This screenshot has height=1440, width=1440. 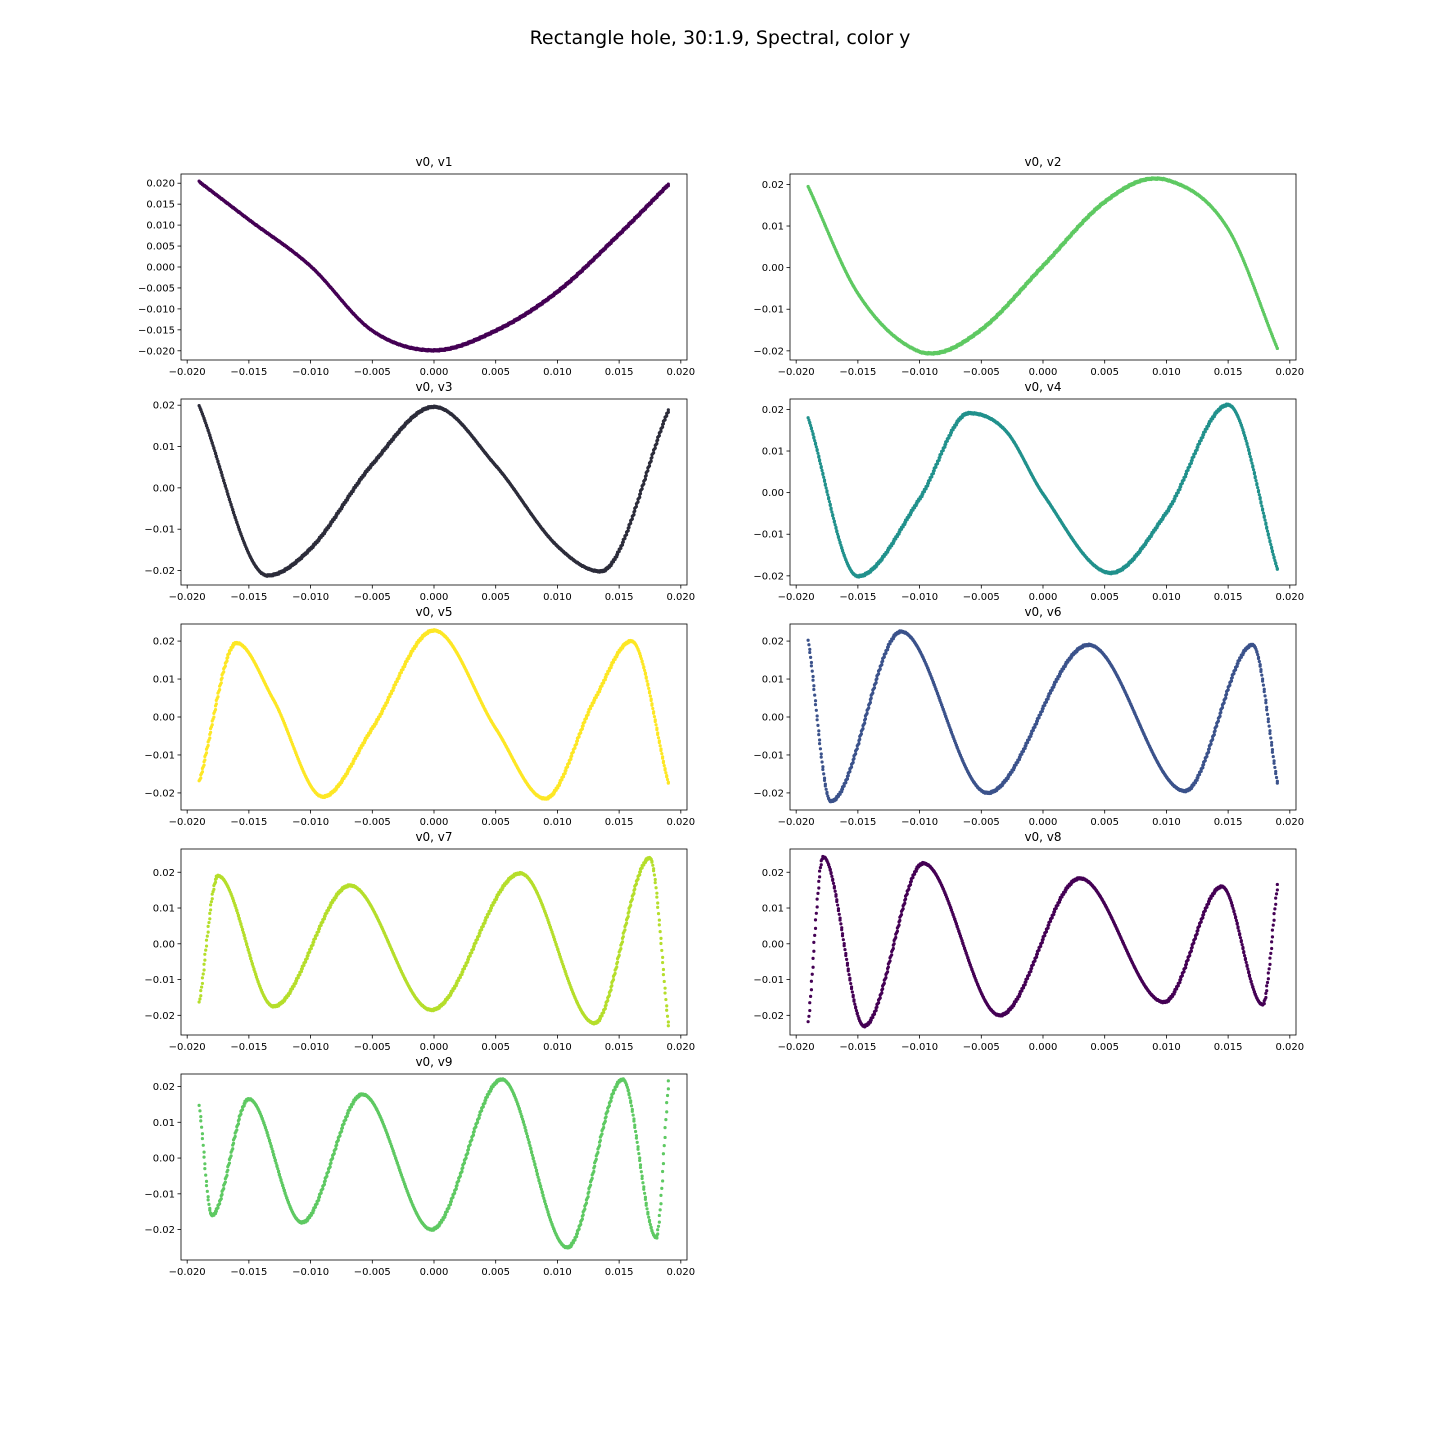 I want to click on y-tick-label: 0.010, so click(x=160, y=226).